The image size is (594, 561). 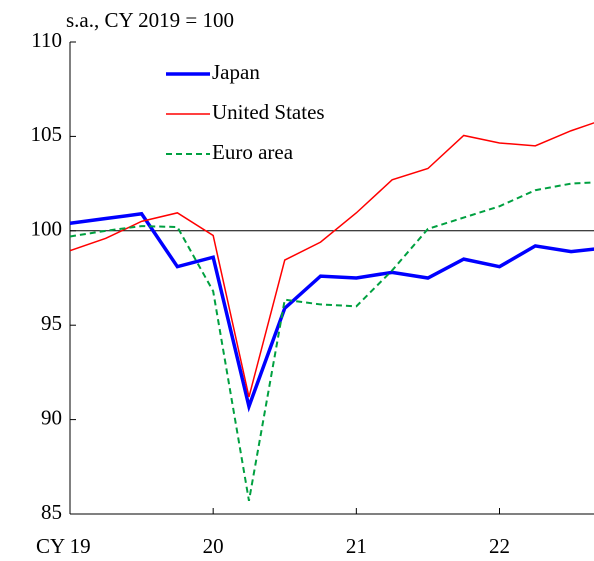 What do you see at coordinates (51, 512) in the screenshot?
I see `y-tick-label: 85` at bounding box center [51, 512].